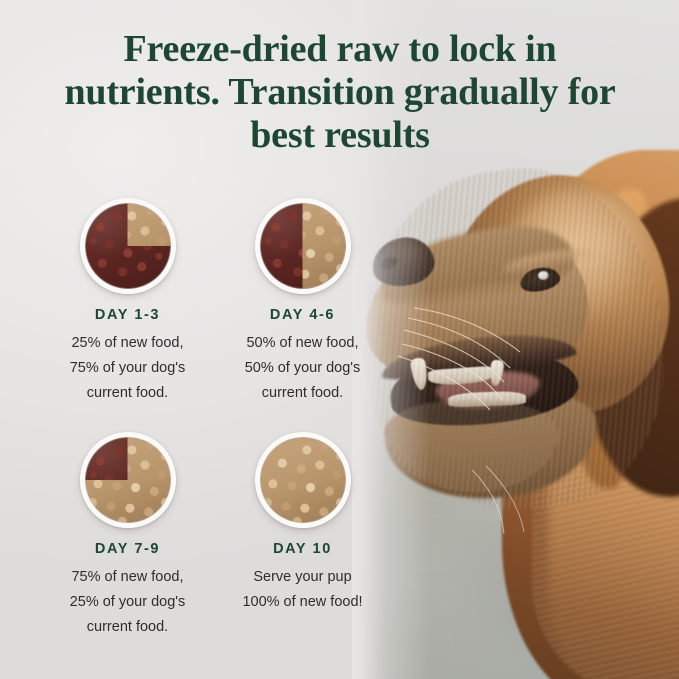 This screenshot has height=679, width=679. Describe the element at coordinates (106, 458) in the screenshot. I see `raw-food-layer` at that location.